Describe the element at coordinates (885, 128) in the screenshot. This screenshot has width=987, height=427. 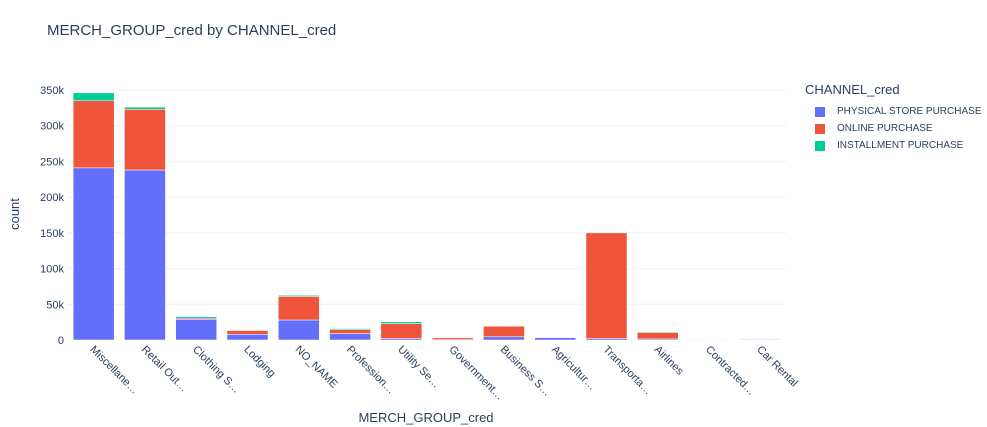
I see `legend-label: ONLINE PURCHASE` at that location.